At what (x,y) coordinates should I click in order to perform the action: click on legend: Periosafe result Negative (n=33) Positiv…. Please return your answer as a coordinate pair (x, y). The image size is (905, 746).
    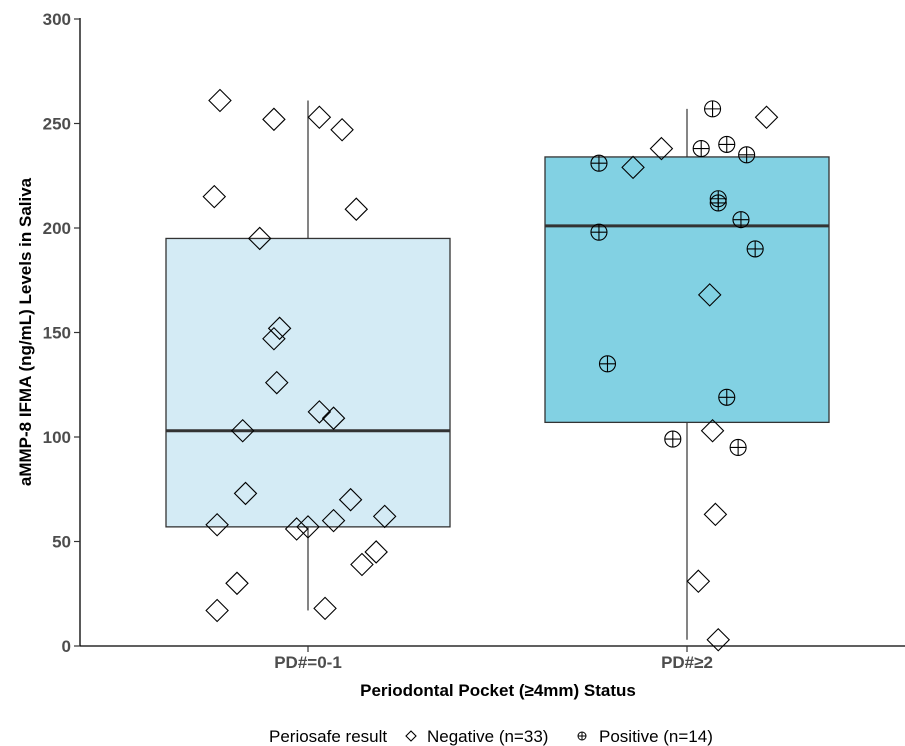
    Looking at the image, I should click on (491, 736).